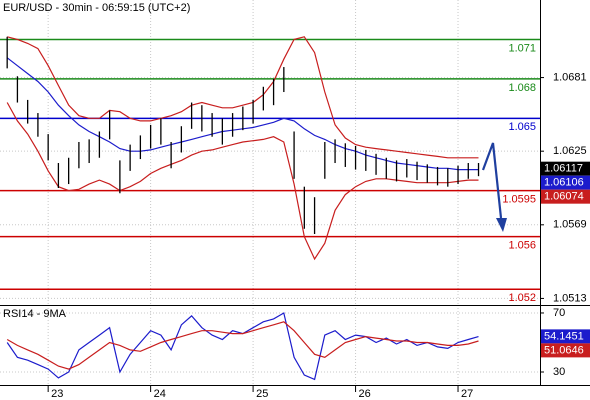 The image size is (590, 400). I want to click on value-box-label: 1.06117, so click(563, 169).